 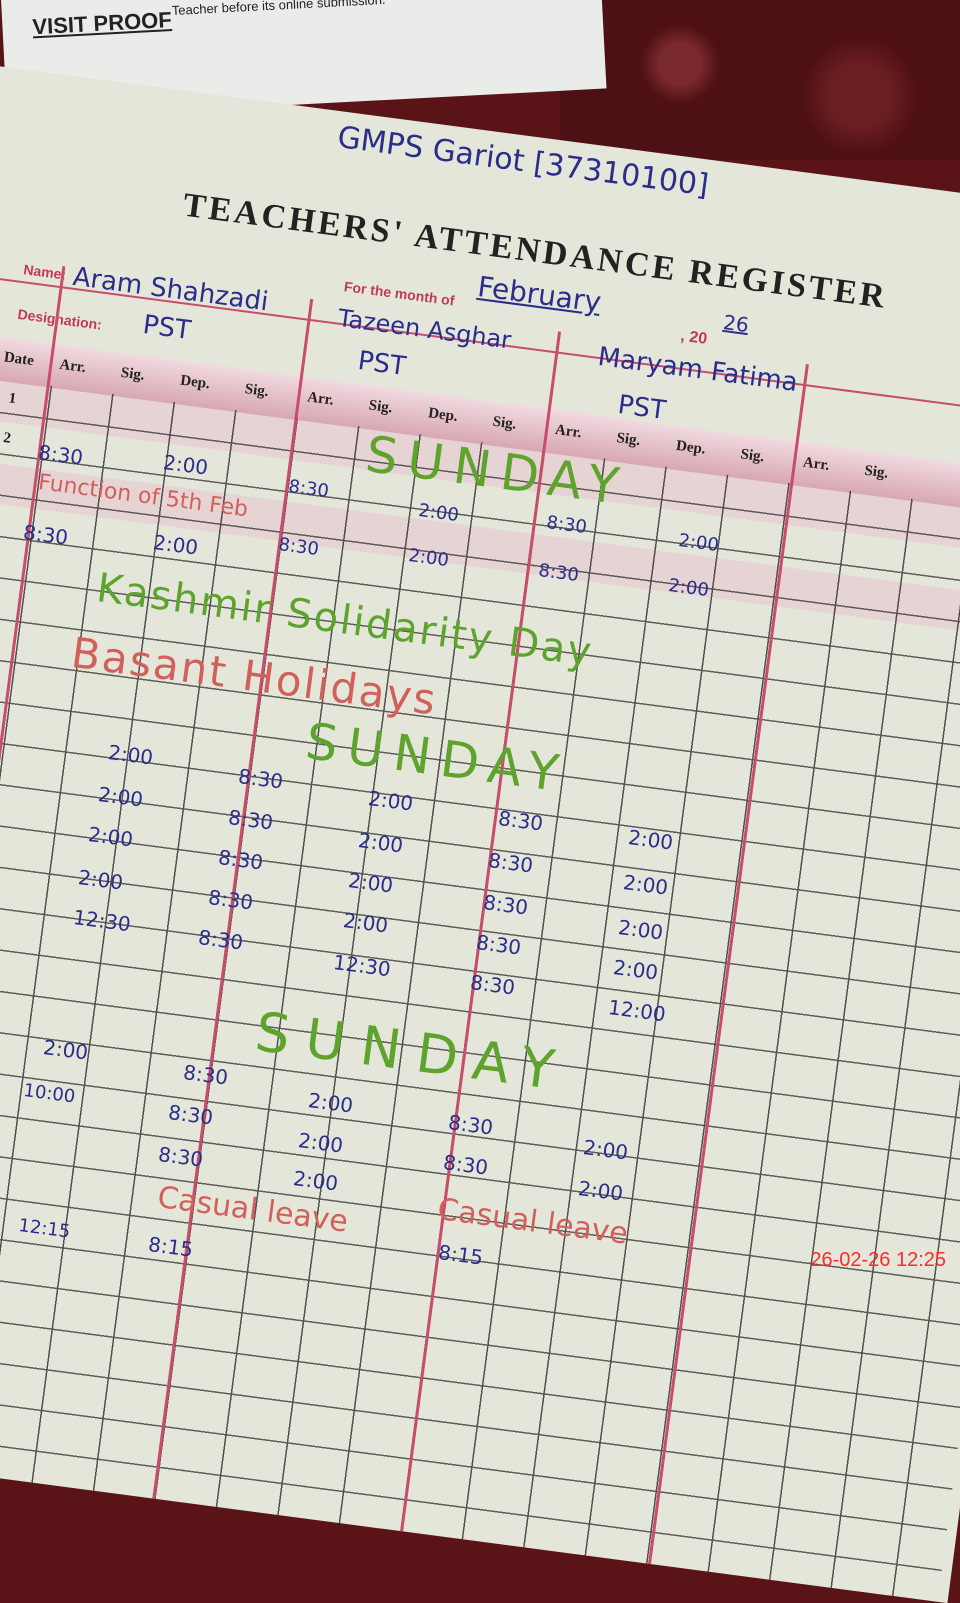 What do you see at coordinates (878, 1260) in the screenshot?
I see `photo-timestamp: 26-02-26 12:25` at bounding box center [878, 1260].